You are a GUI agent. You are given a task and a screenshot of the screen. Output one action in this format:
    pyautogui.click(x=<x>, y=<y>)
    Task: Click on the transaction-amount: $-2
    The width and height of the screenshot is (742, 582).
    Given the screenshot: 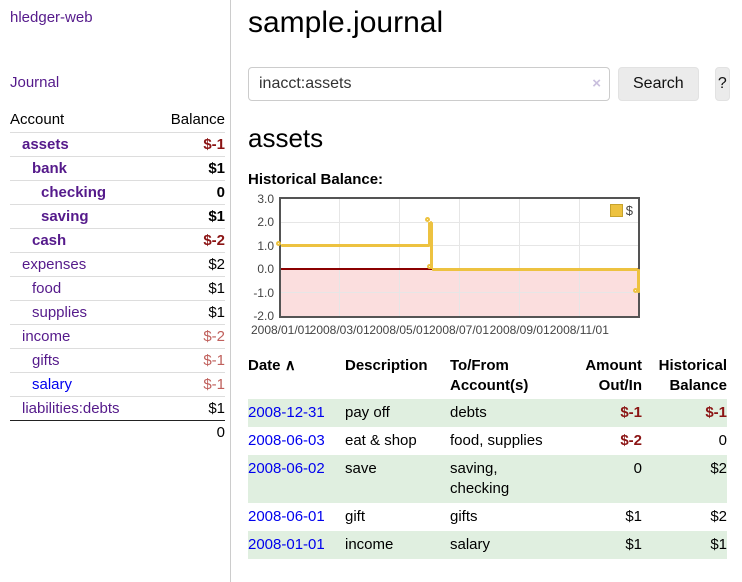 What is the action you would take?
    pyautogui.click(x=631, y=440)
    